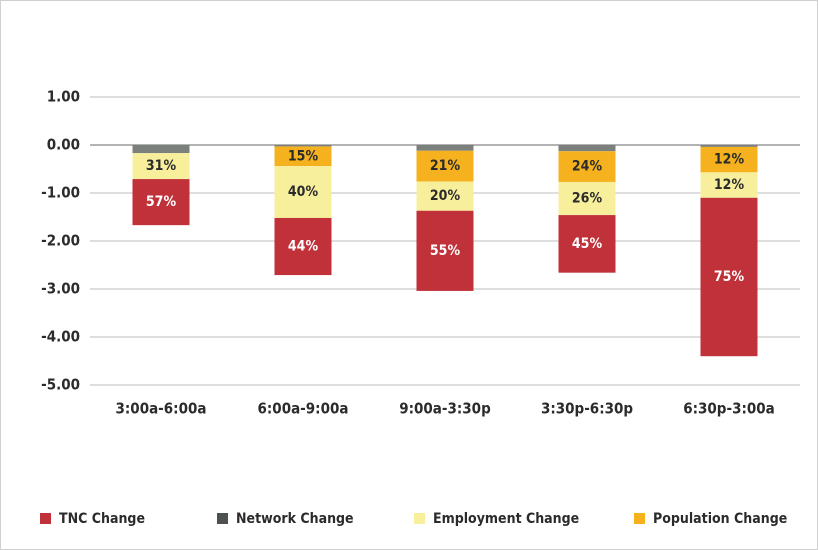 This screenshot has height=550, width=818. I want to click on y-tick-label: -4.00, so click(60, 337).